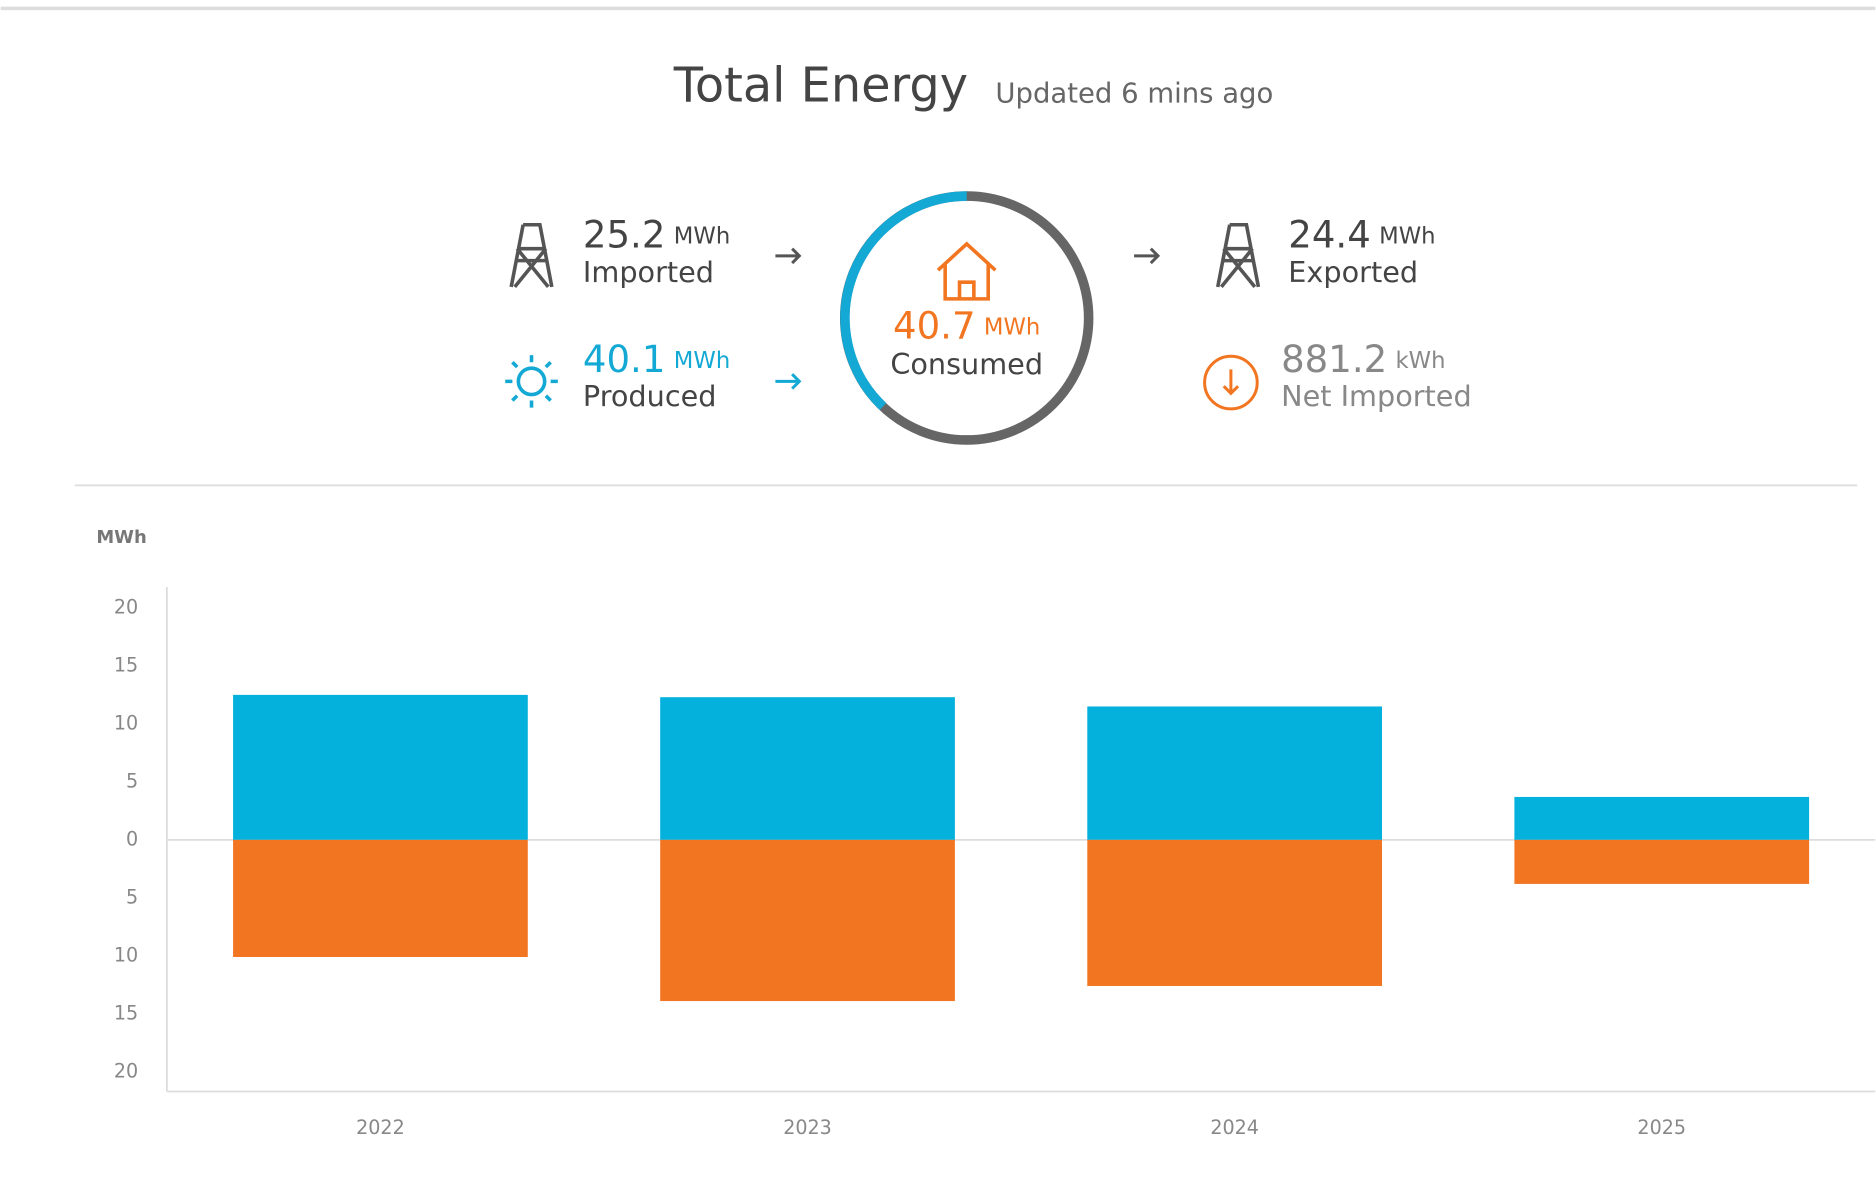  Describe the element at coordinates (1661, 1127) in the screenshot. I see `x-tick-label: 2025` at that location.